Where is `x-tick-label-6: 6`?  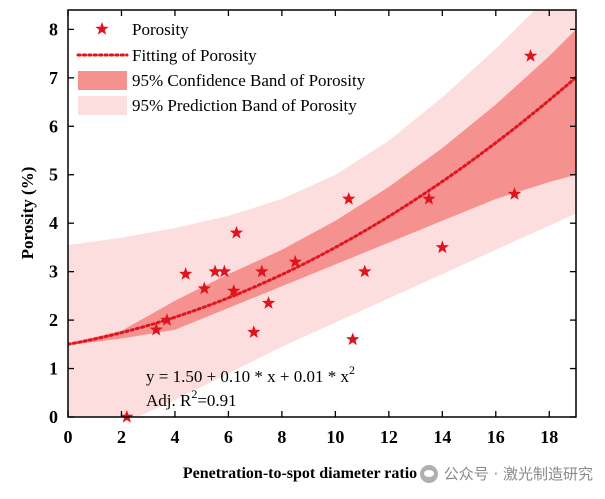 x-tick-label-6: 6 is located at coordinates (228, 437).